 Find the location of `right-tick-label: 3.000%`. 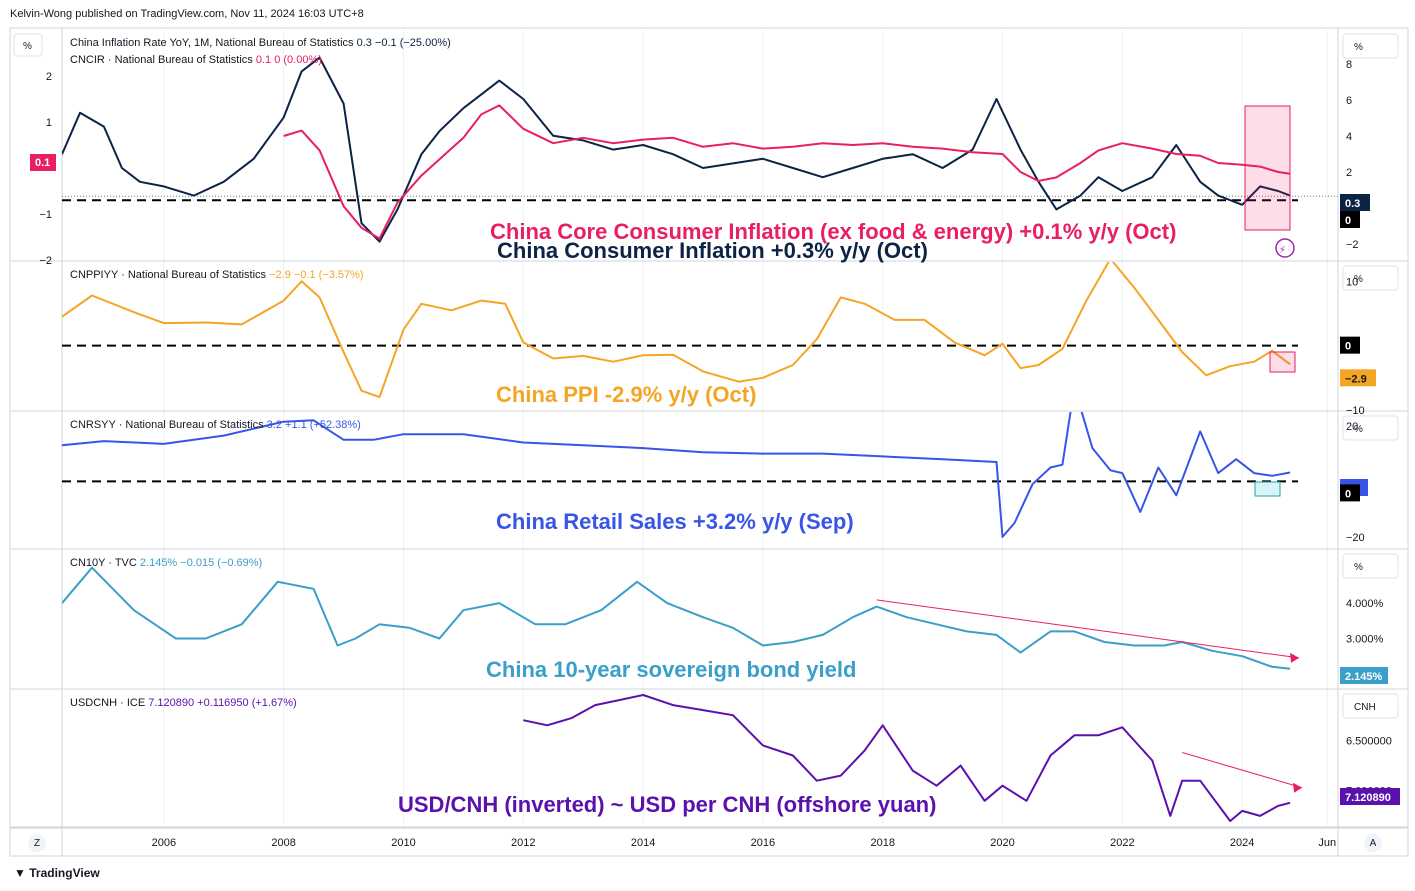

right-tick-label: 3.000% is located at coordinates (1365, 639).